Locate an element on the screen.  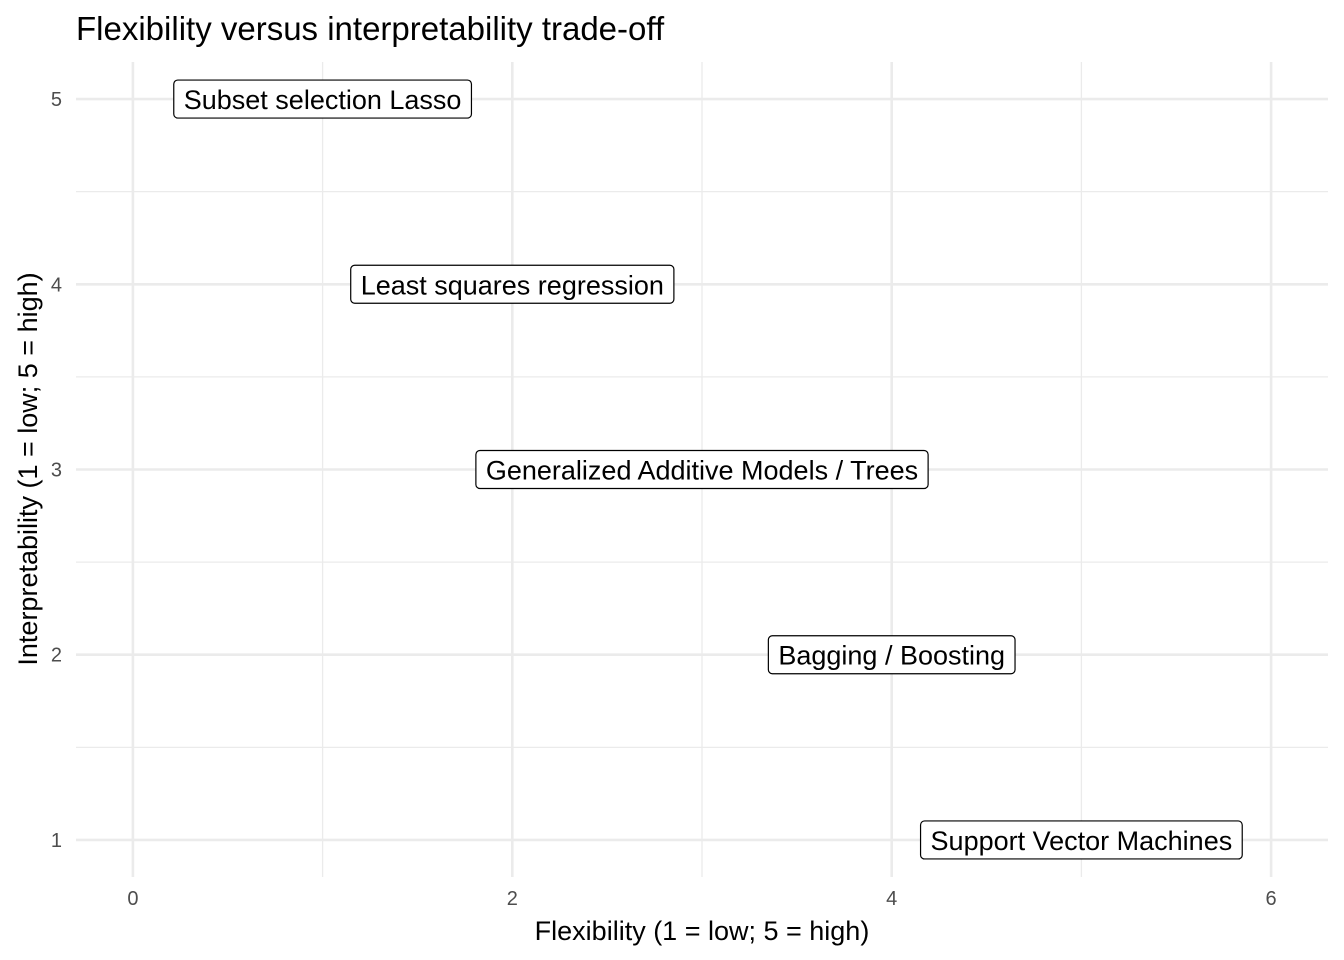
label-text: Subset selection Lasso is located at coordinates (323, 100).